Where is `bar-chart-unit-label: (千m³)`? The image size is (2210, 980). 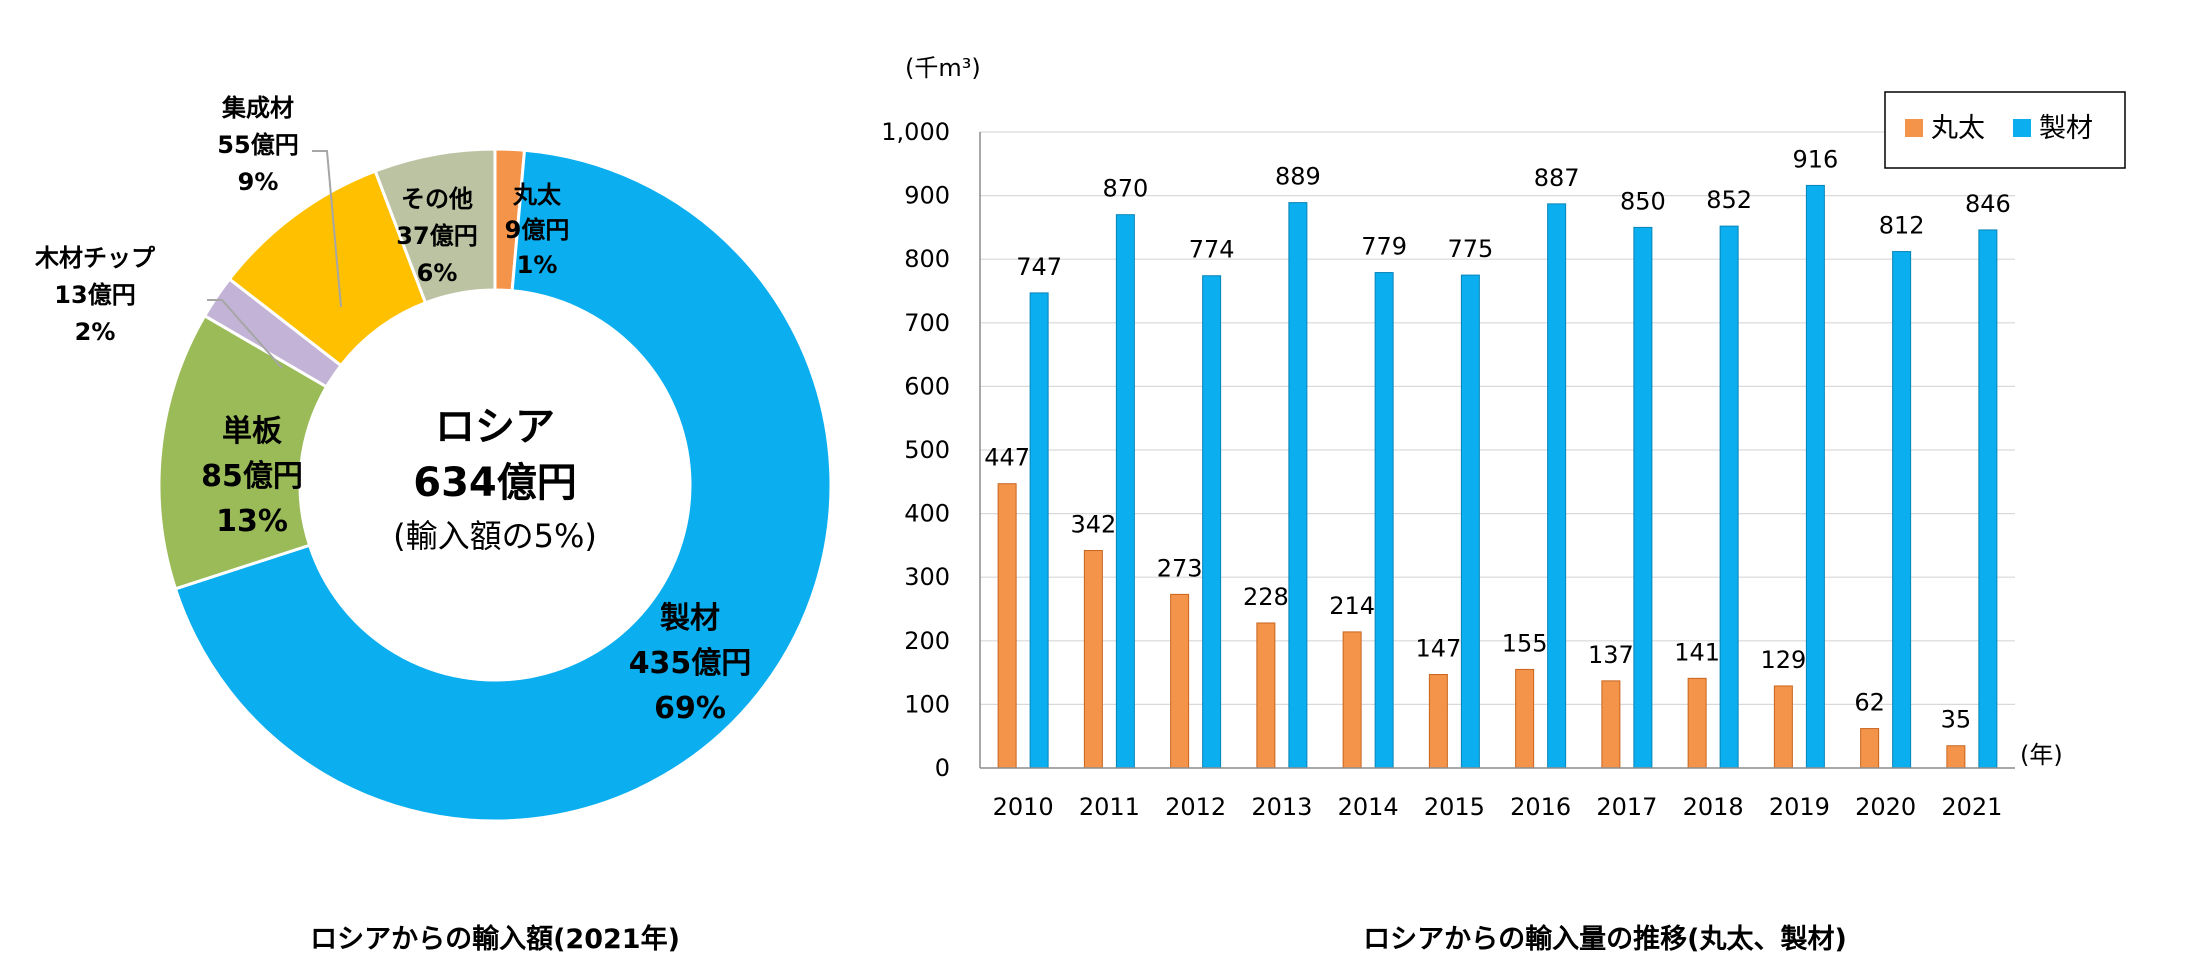
bar-chart-unit-label: (千m³) is located at coordinates (943, 68).